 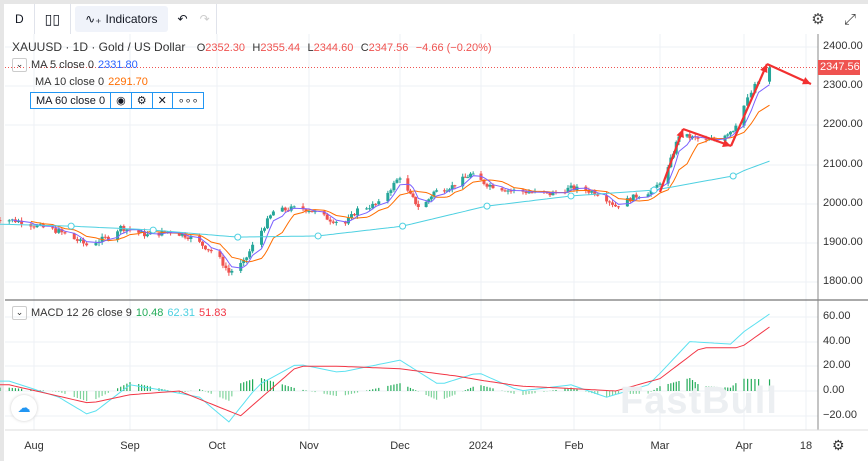 I want to click on time-axis-label: Apr, so click(x=744, y=446).